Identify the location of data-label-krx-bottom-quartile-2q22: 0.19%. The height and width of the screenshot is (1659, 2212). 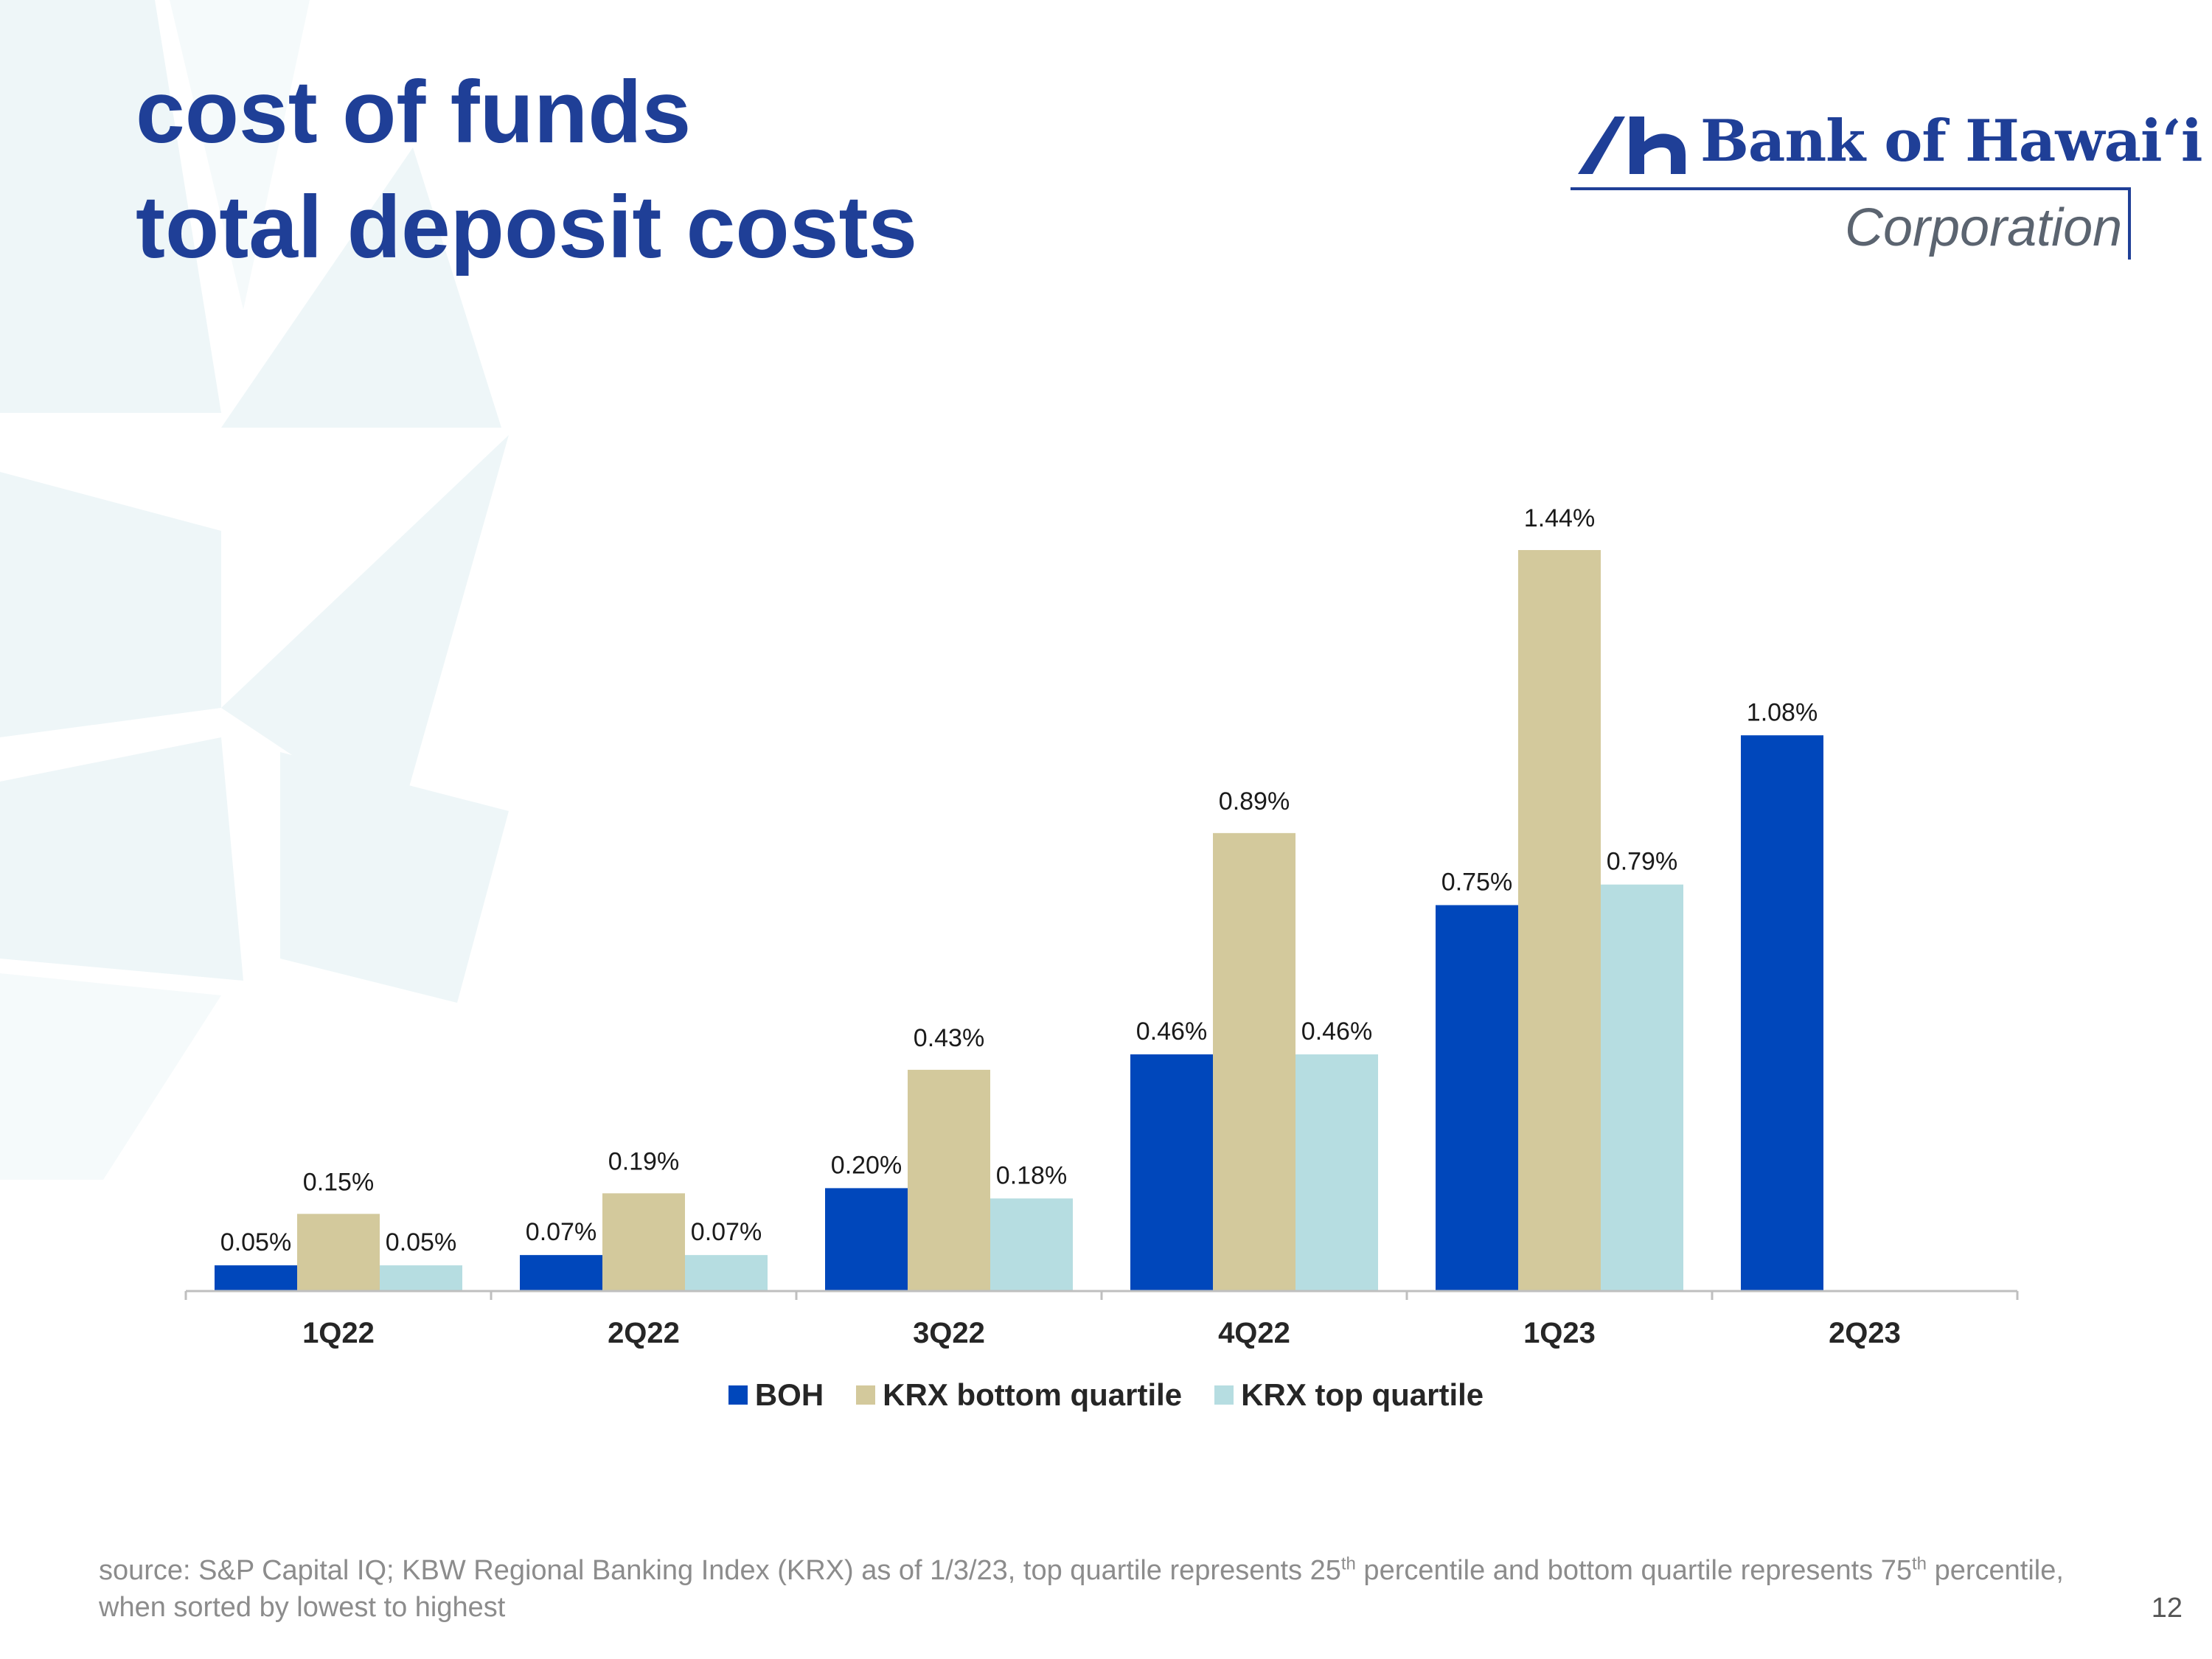
(643, 1161).